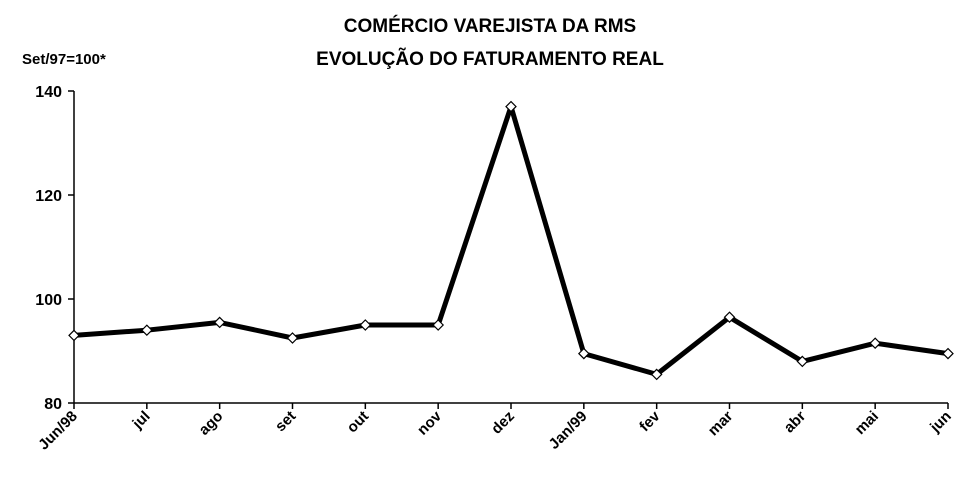  I want to click on x-tick-label: fev, so click(650, 421).